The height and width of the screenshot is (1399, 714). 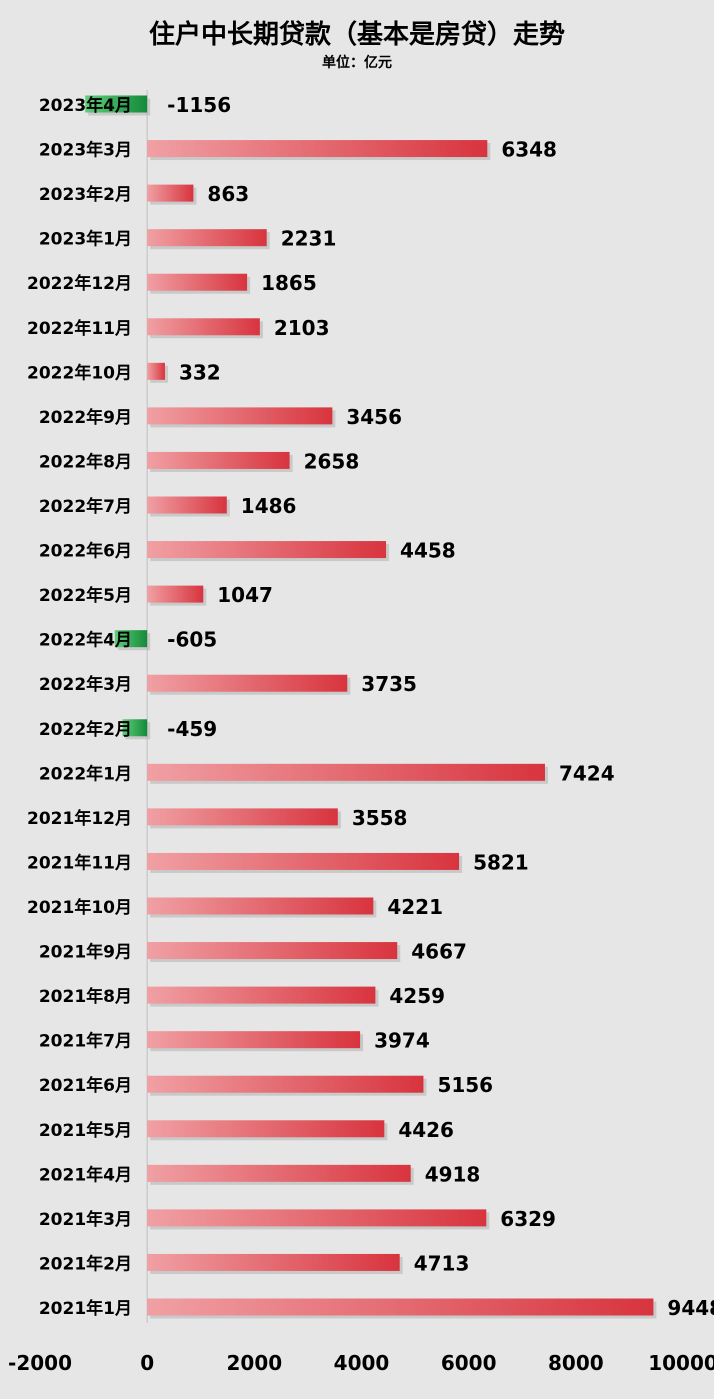 I want to click on data-label: 4426, so click(x=426, y=1130).